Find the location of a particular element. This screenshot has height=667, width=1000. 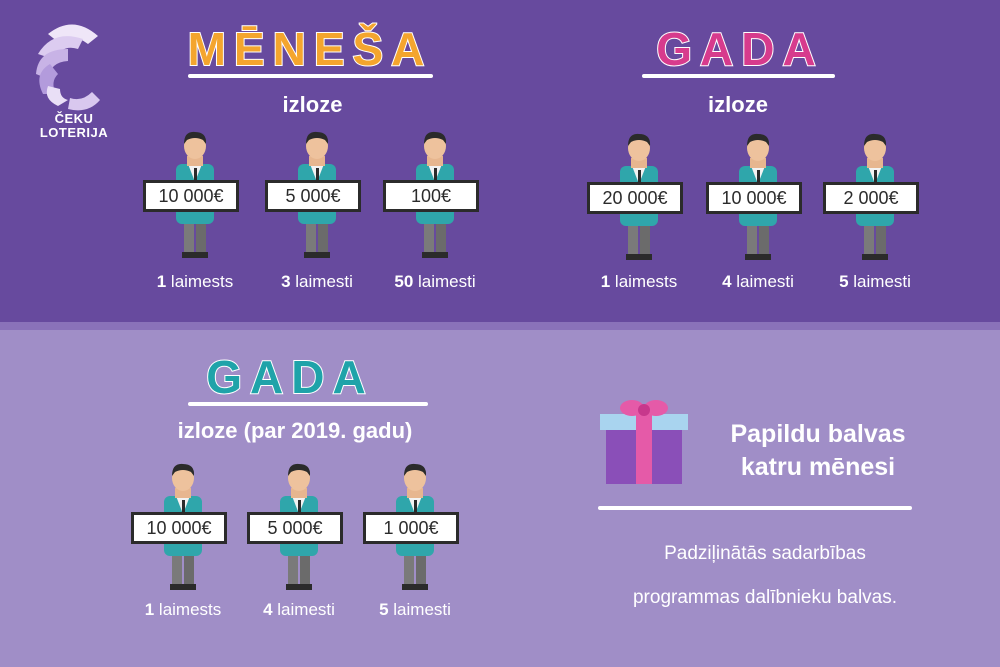

winners-count-label: 50 laimesti is located at coordinates (435, 282).